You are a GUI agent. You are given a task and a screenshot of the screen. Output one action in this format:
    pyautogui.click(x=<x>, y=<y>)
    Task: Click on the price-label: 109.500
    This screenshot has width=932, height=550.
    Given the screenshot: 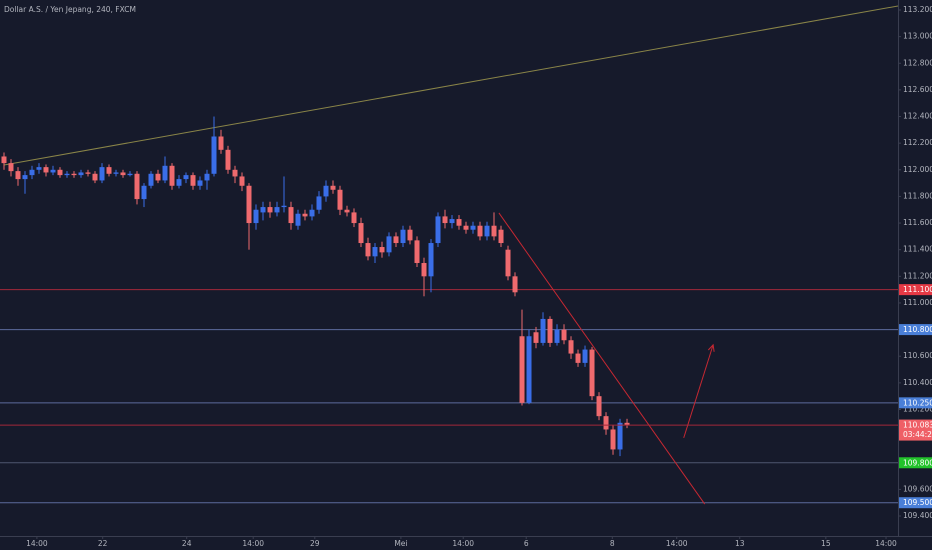 What is the action you would take?
    pyautogui.click(x=917, y=502)
    